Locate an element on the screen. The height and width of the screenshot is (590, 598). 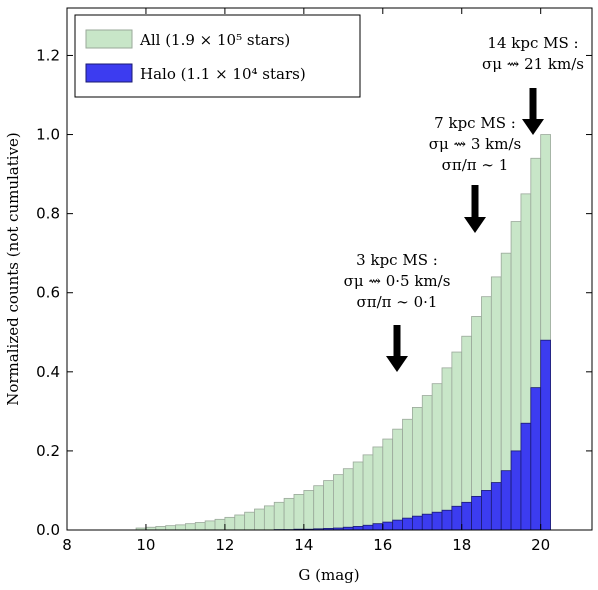
legend-label: Halo (1.1 × 10⁴ stars) is located at coordinates (223, 74).